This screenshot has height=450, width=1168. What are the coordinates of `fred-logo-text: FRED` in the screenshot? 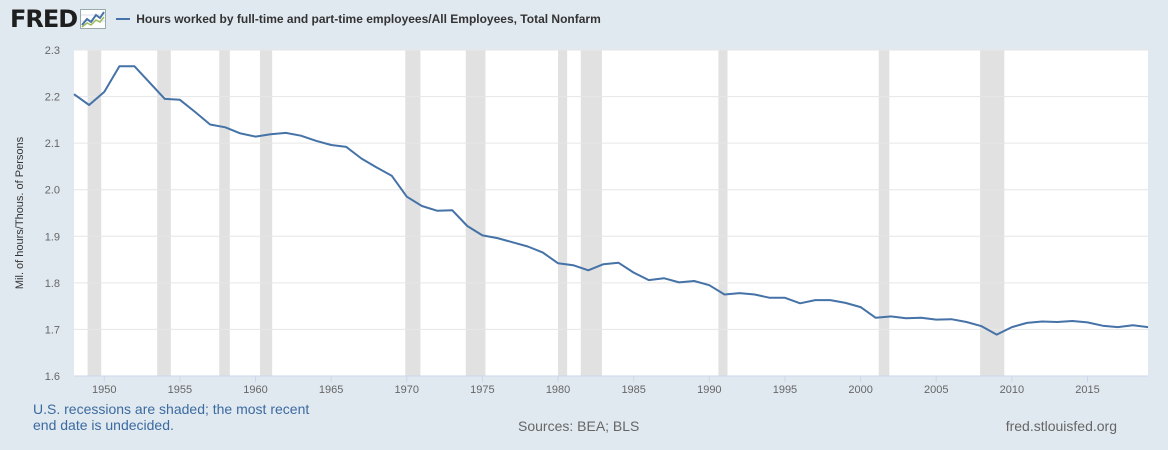 It's located at (44, 19).